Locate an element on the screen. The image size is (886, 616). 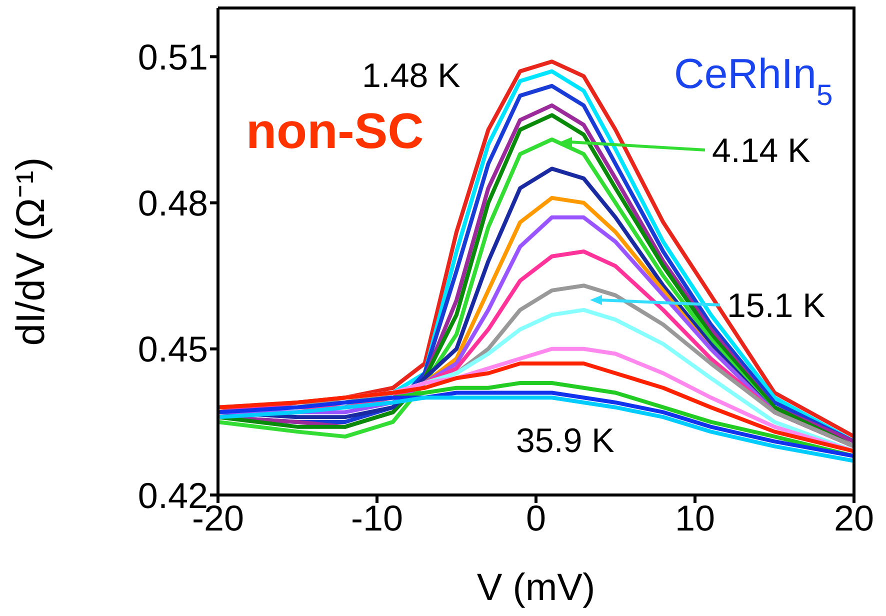
annotation: non-SC is located at coordinates (335, 131).